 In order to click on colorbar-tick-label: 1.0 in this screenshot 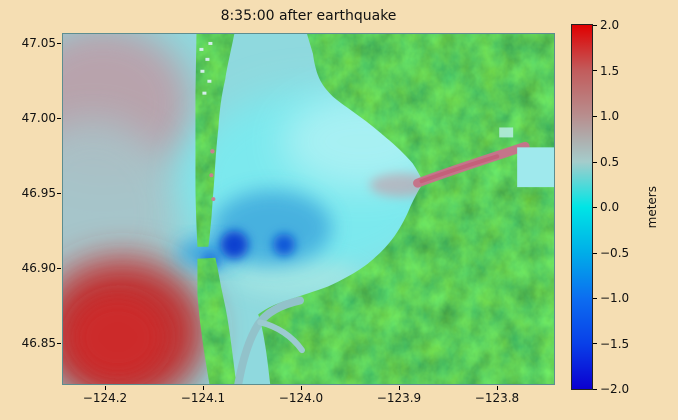, I will do `click(610, 116)`.